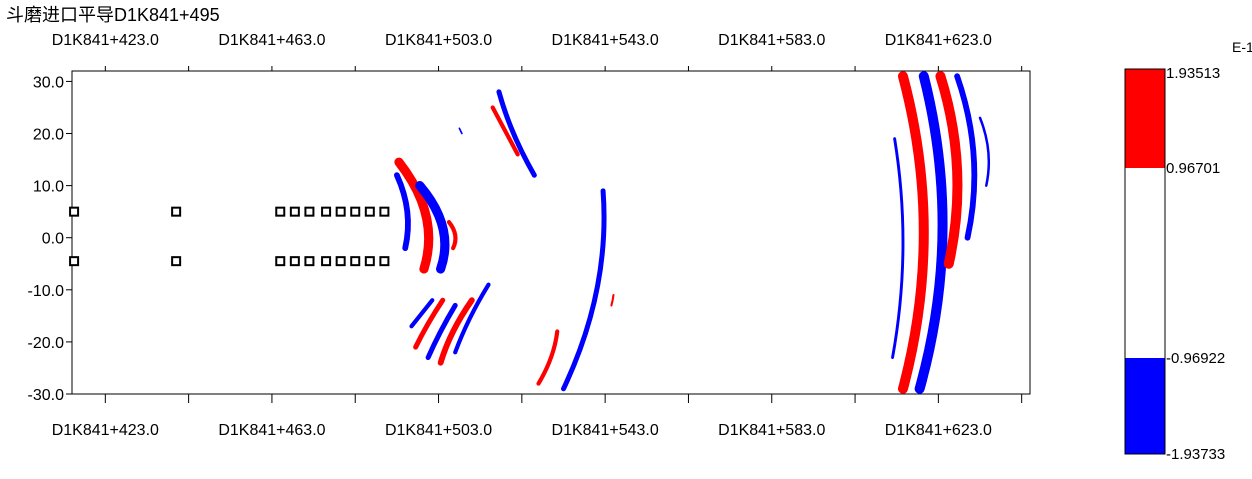 This screenshot has width=1252, height=479. What do you see at coordinates (938, 430) in the screenshot?
I see `bottom-tick-label: D1K841+623.0` at bounding box center [938, 430].